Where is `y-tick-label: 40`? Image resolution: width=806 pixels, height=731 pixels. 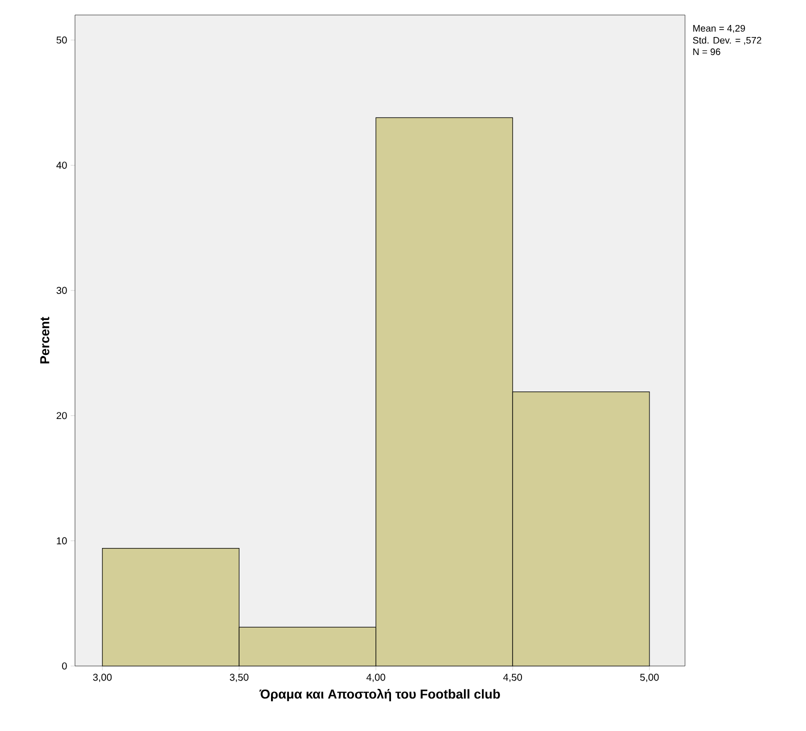
y-tick-label: 40 is located at coordinates (61, 165).